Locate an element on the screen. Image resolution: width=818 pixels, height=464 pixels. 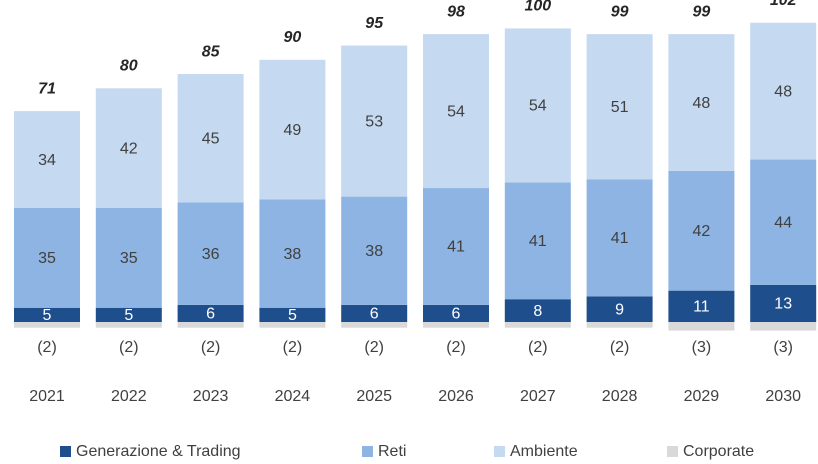
value-label: 44 is located at coordinates (783, 222).